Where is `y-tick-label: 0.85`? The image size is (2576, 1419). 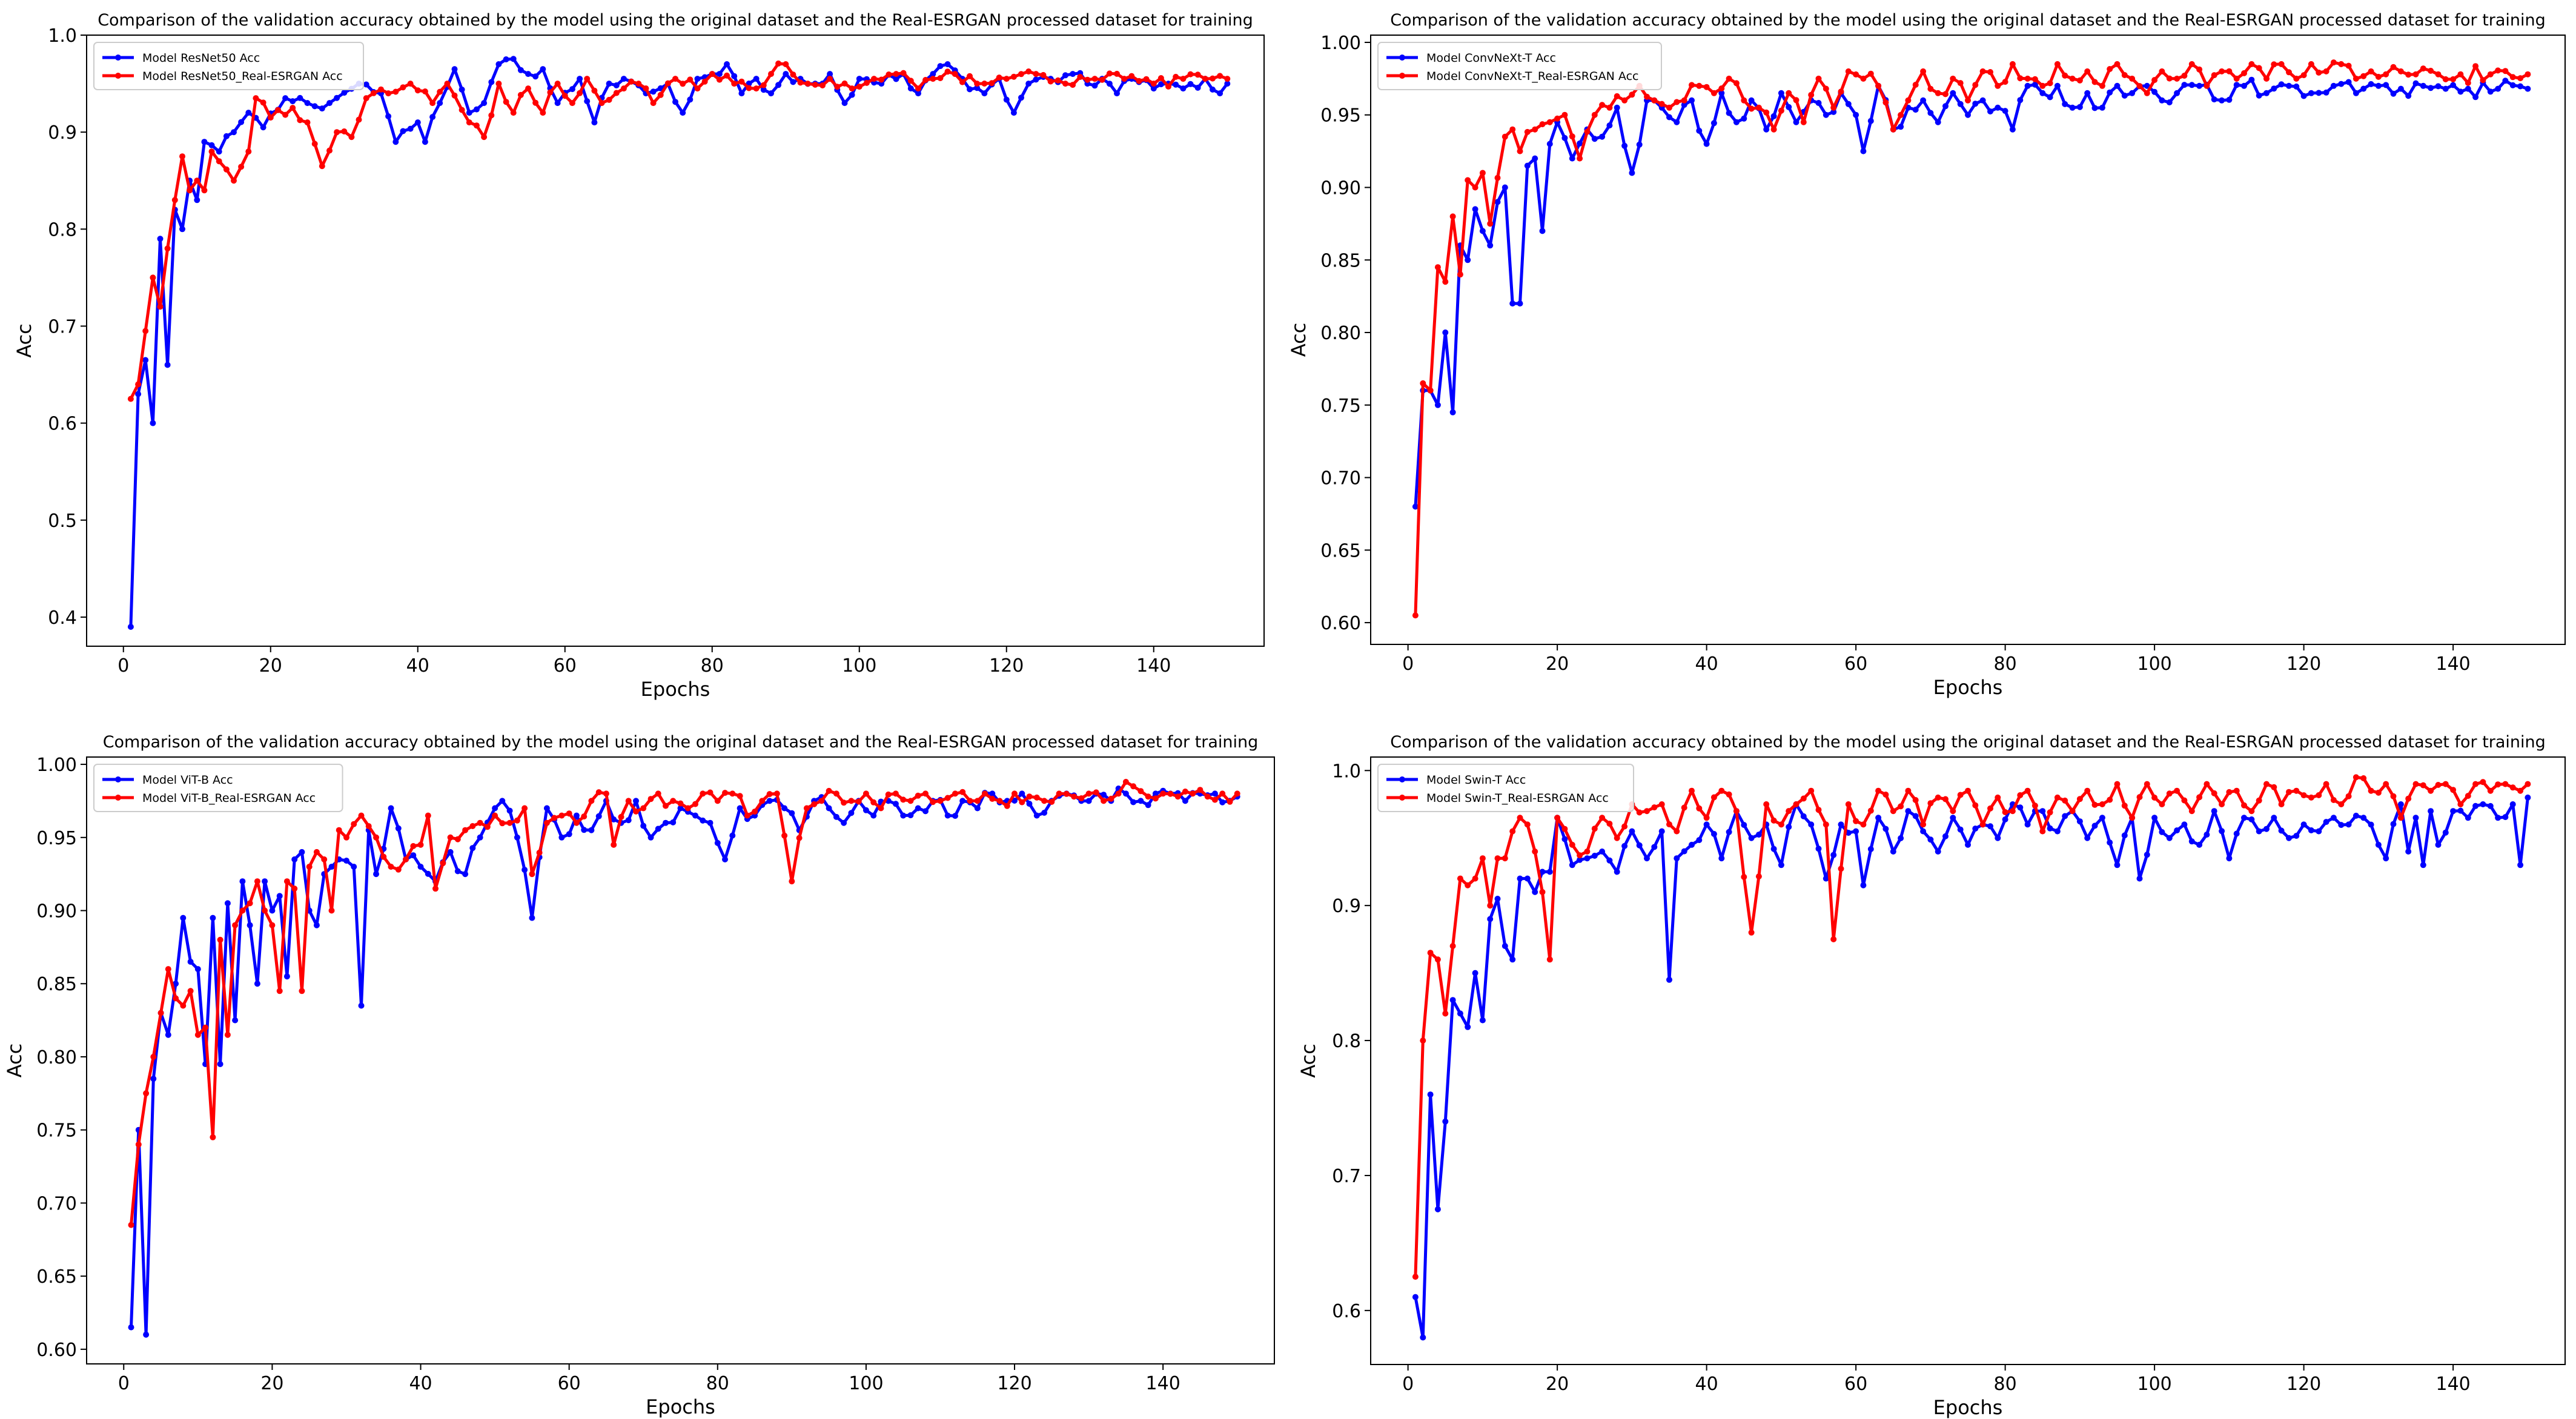
y-tick-label: 0.85 is located at coordinates (1340, 260).